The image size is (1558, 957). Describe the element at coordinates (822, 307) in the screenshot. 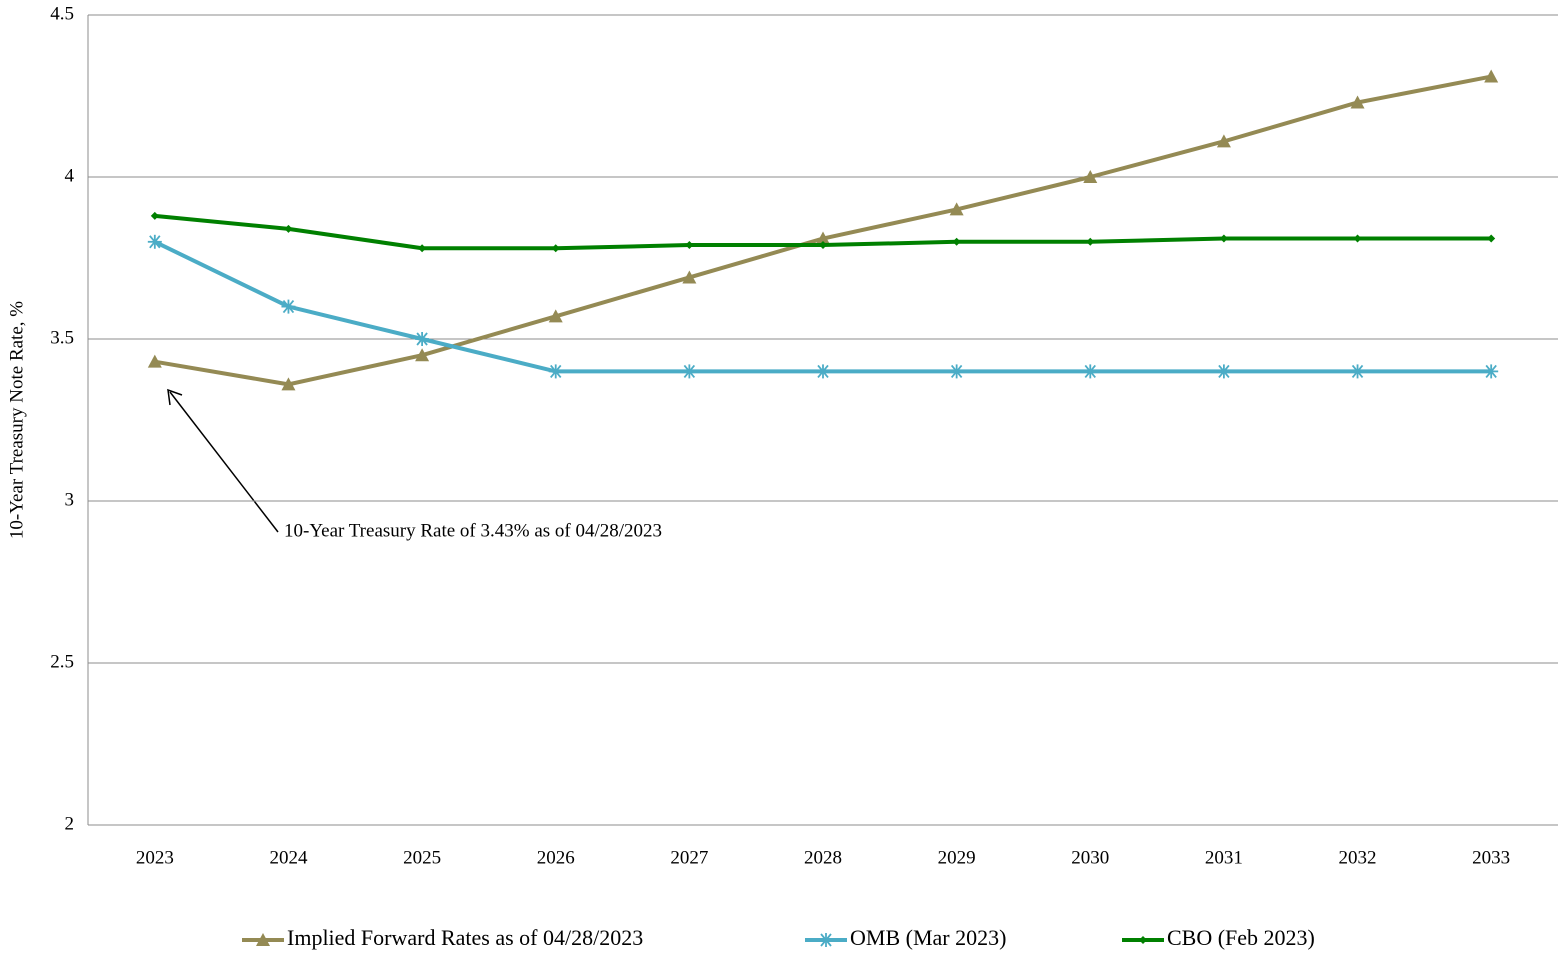

I see `series-line` at that location.